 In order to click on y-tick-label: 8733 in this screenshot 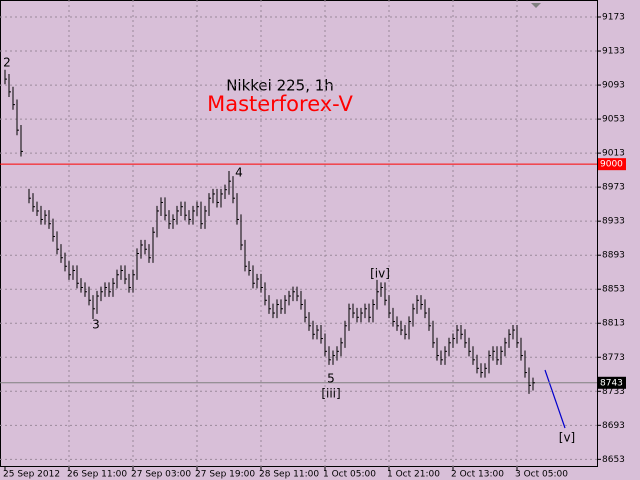, I will do `click(613, 392)`.